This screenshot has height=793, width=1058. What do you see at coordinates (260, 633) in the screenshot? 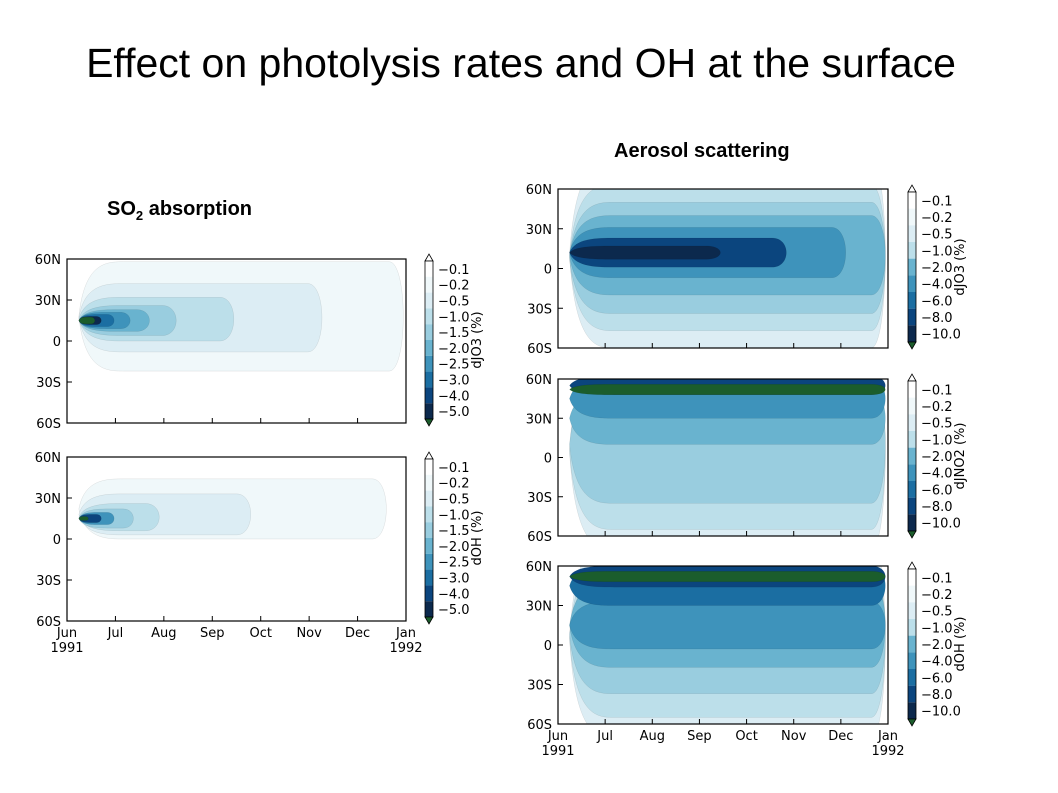
I see `x-tick-label: Oct` at bounding box center [260, 633].